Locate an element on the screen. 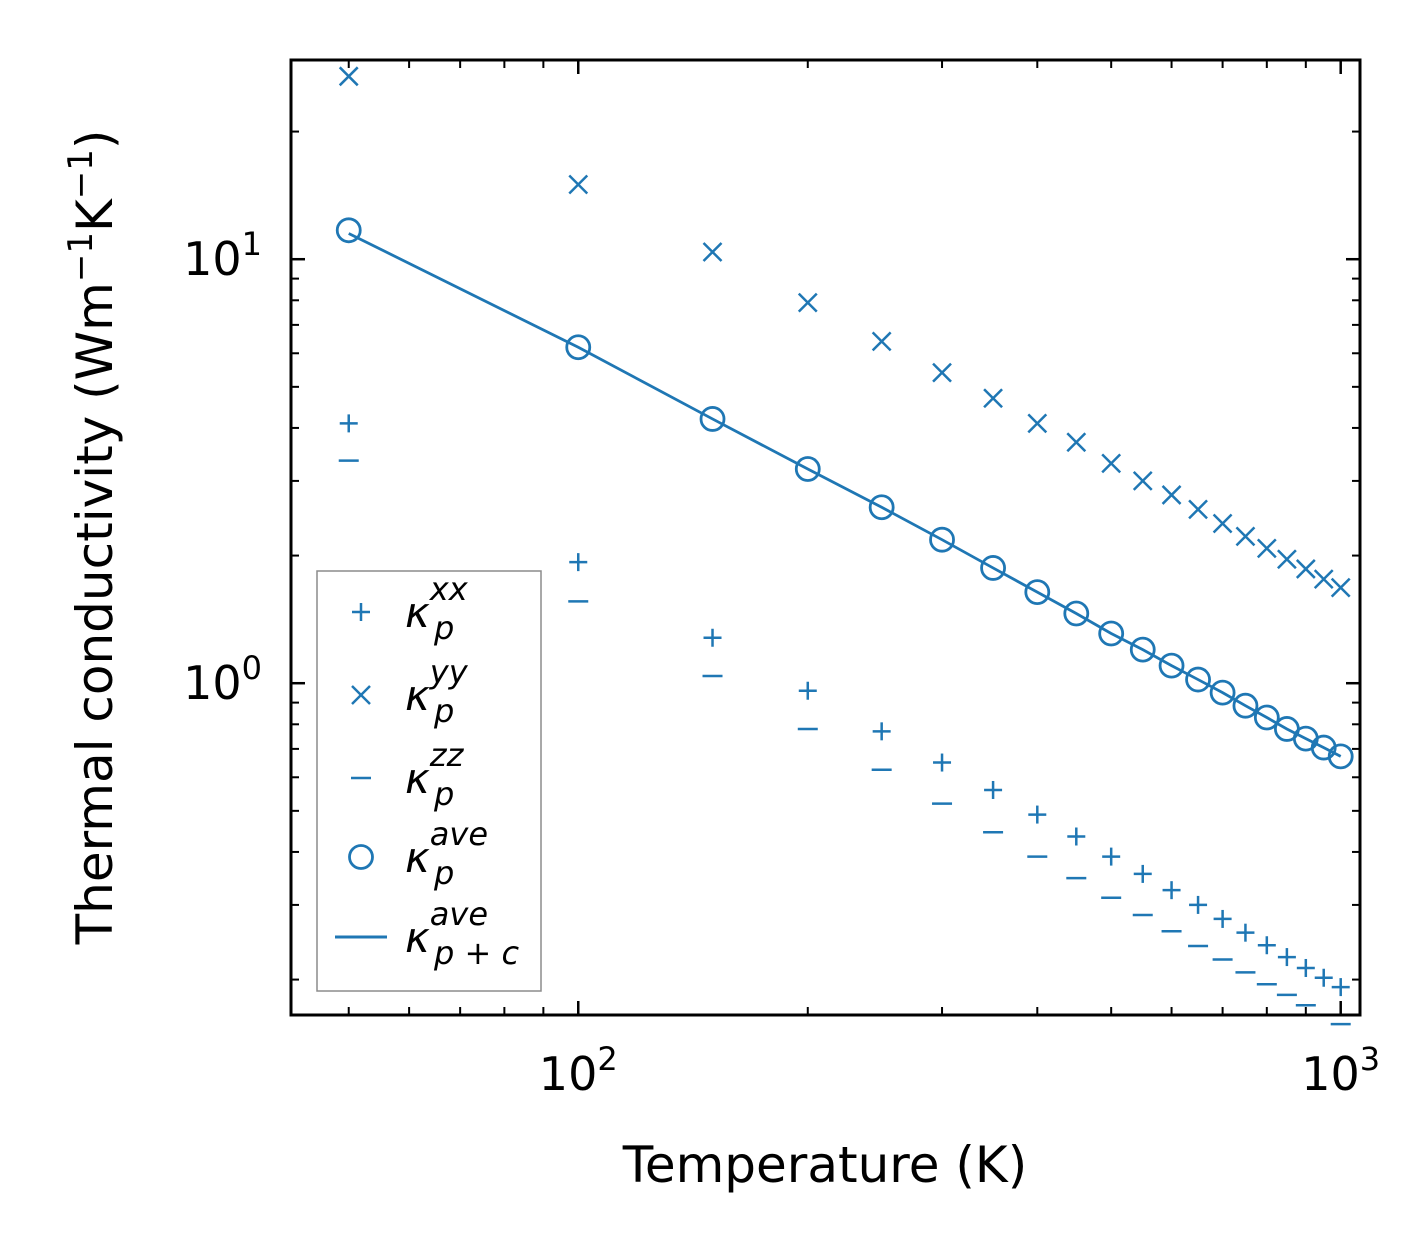  x-tick-label: 10³ is located at coordinates (1340, 1070).